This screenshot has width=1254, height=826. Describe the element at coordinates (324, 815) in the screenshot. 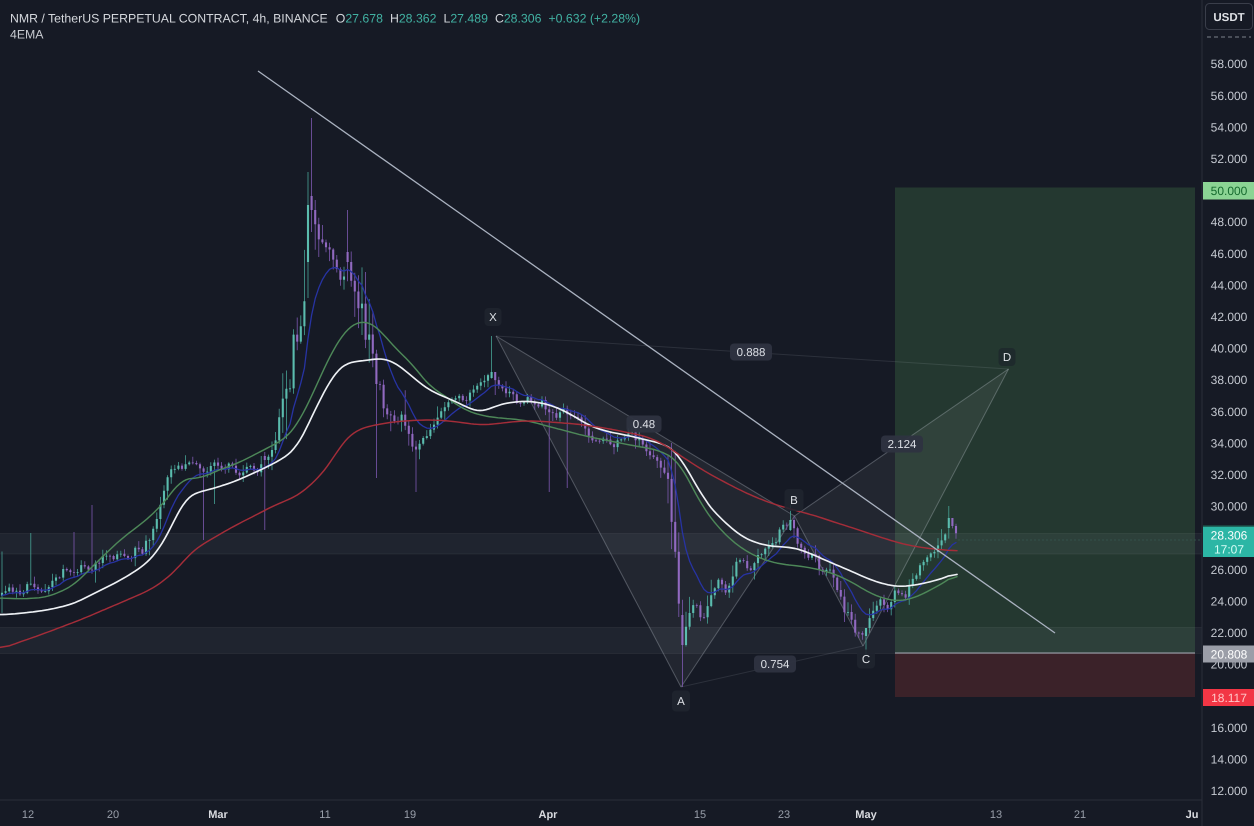

I see `svg-text: 11` at that location.